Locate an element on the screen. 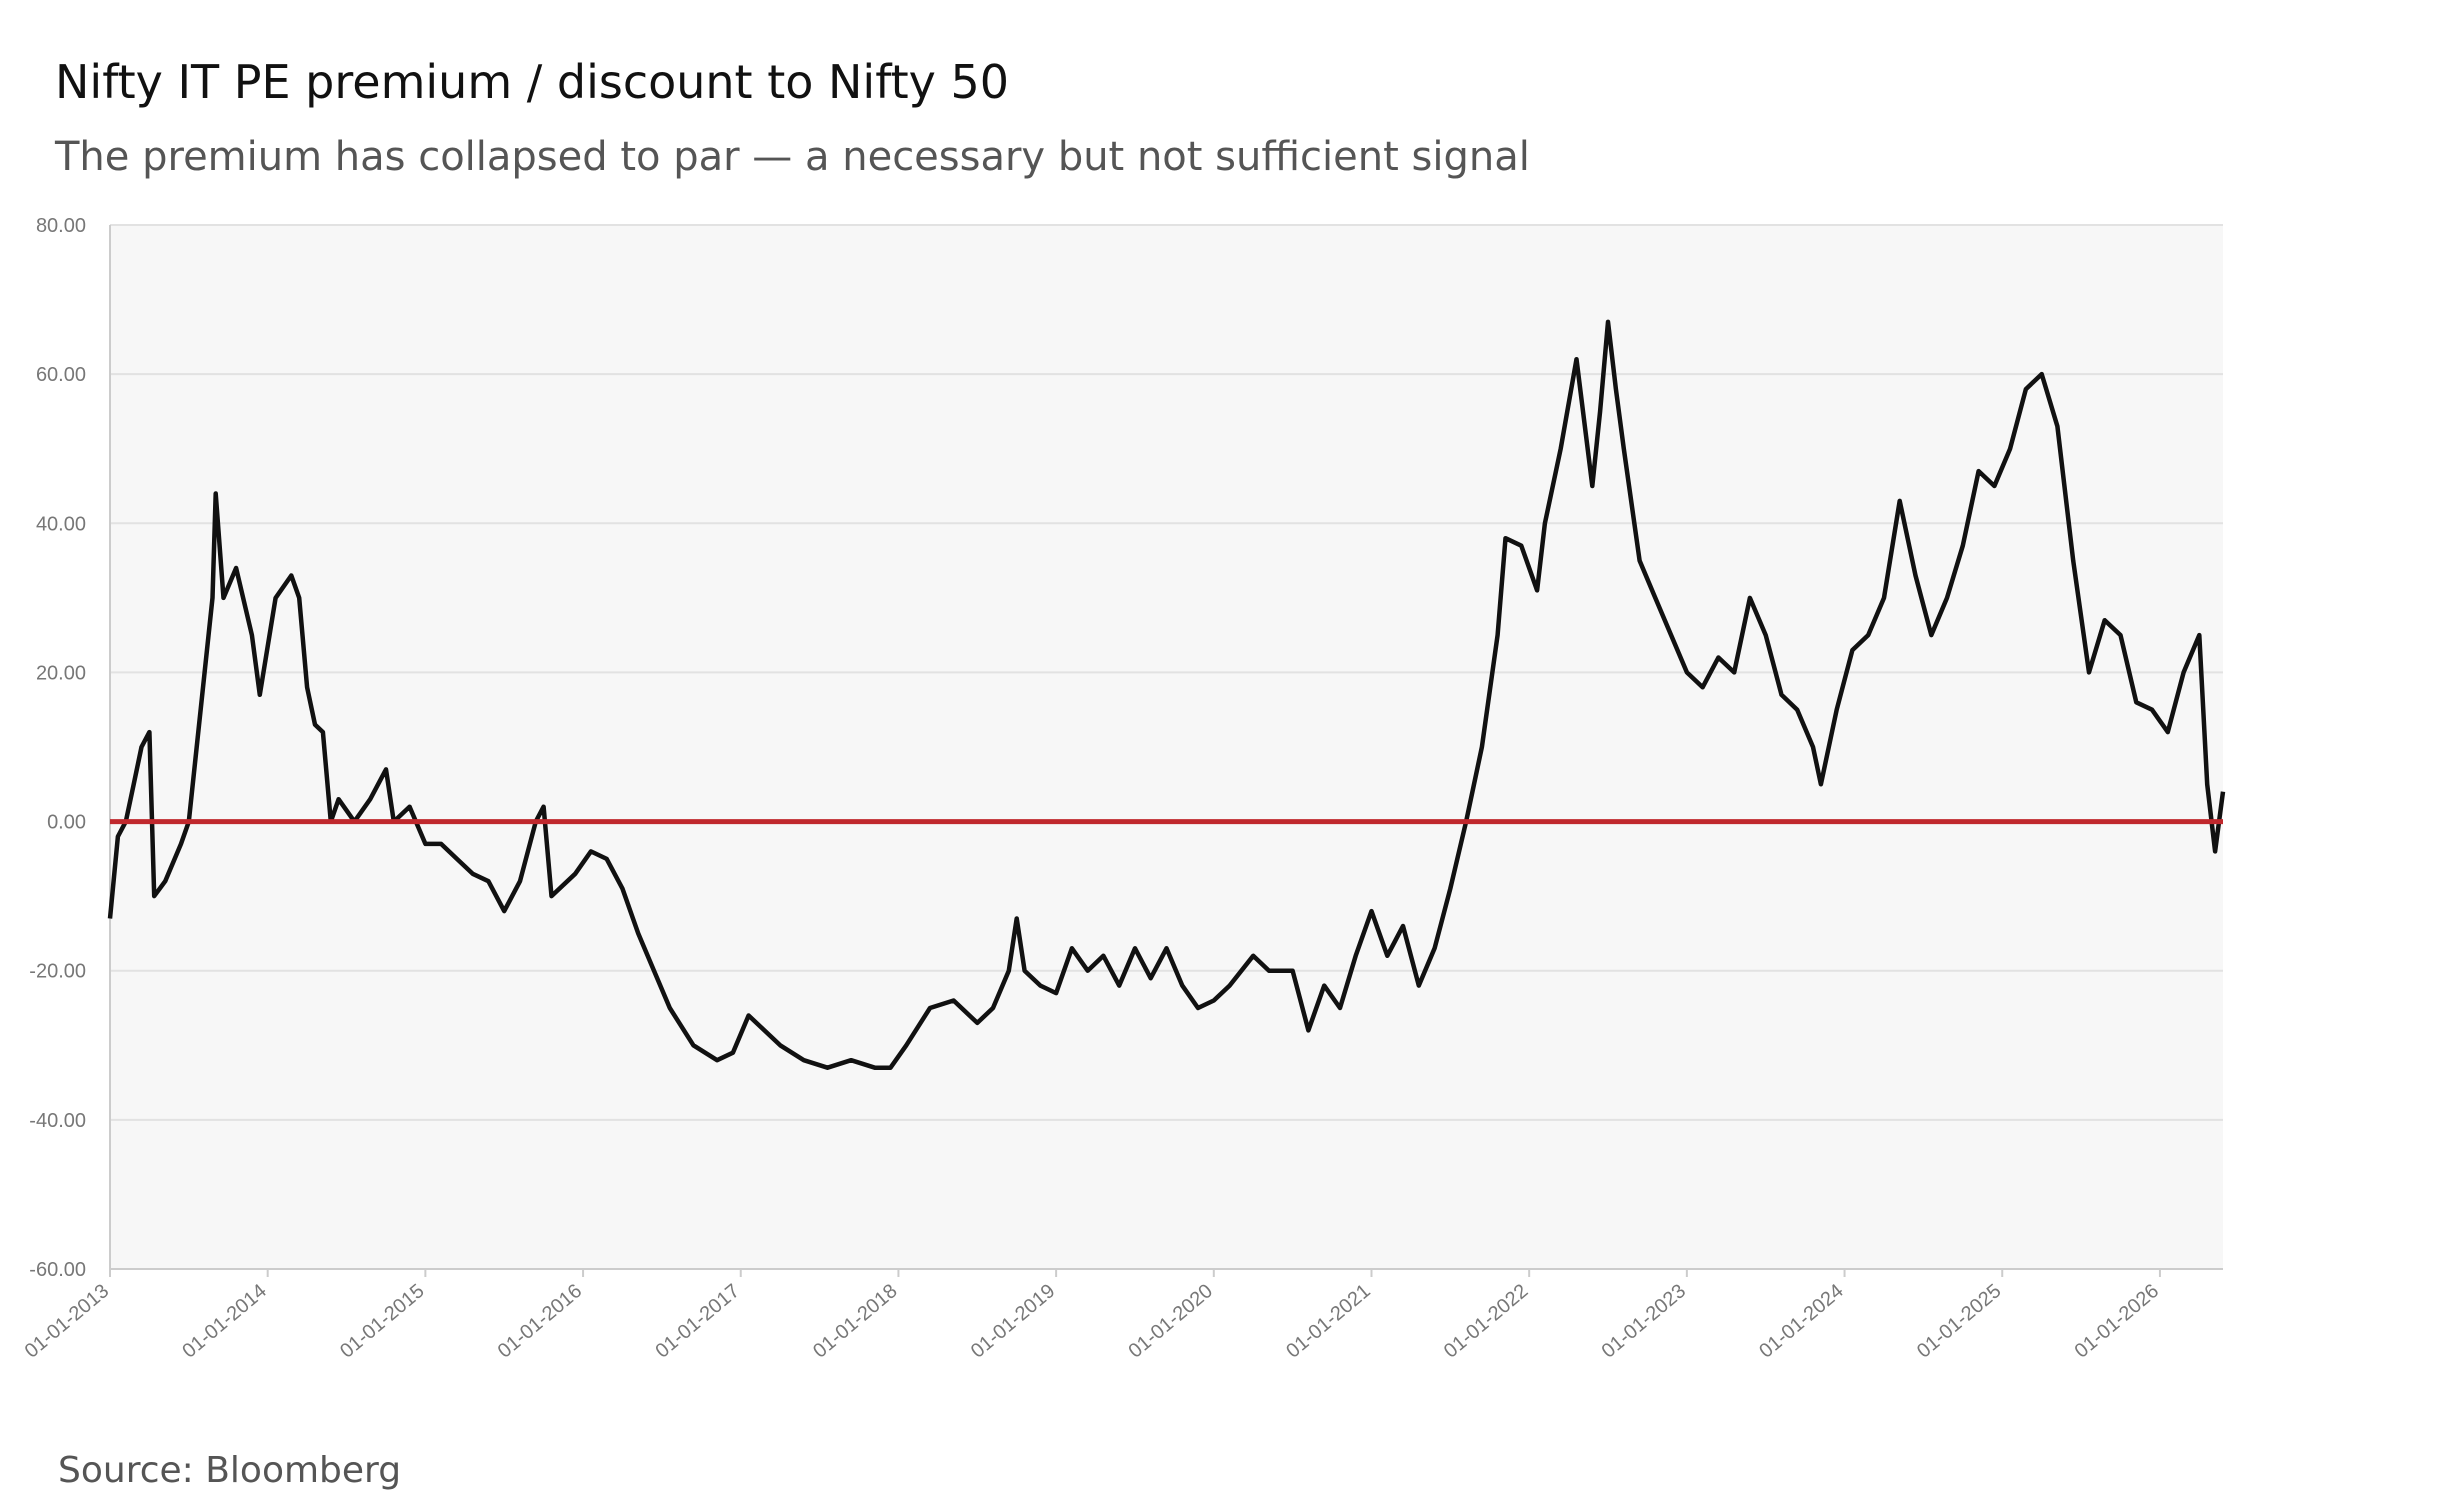 The image size is (2437, 1512). x-tick-label: 01-01-2016 is located at coordinates (540, 1321).